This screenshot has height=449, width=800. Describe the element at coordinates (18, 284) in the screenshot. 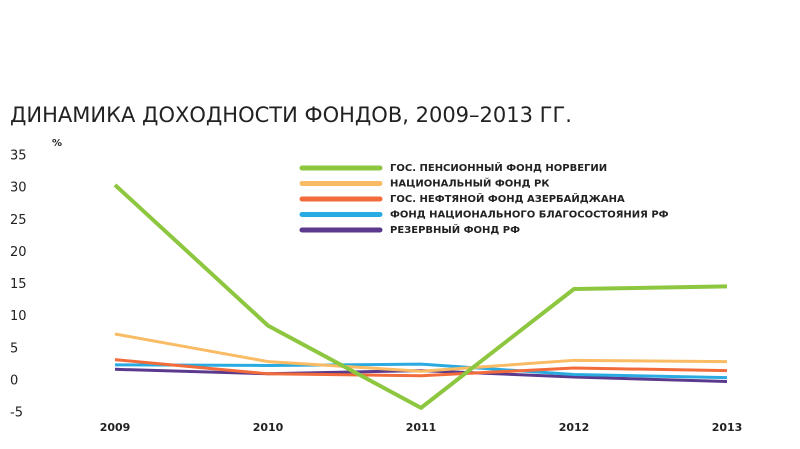

I see `y-tick-label: 15` at that location.